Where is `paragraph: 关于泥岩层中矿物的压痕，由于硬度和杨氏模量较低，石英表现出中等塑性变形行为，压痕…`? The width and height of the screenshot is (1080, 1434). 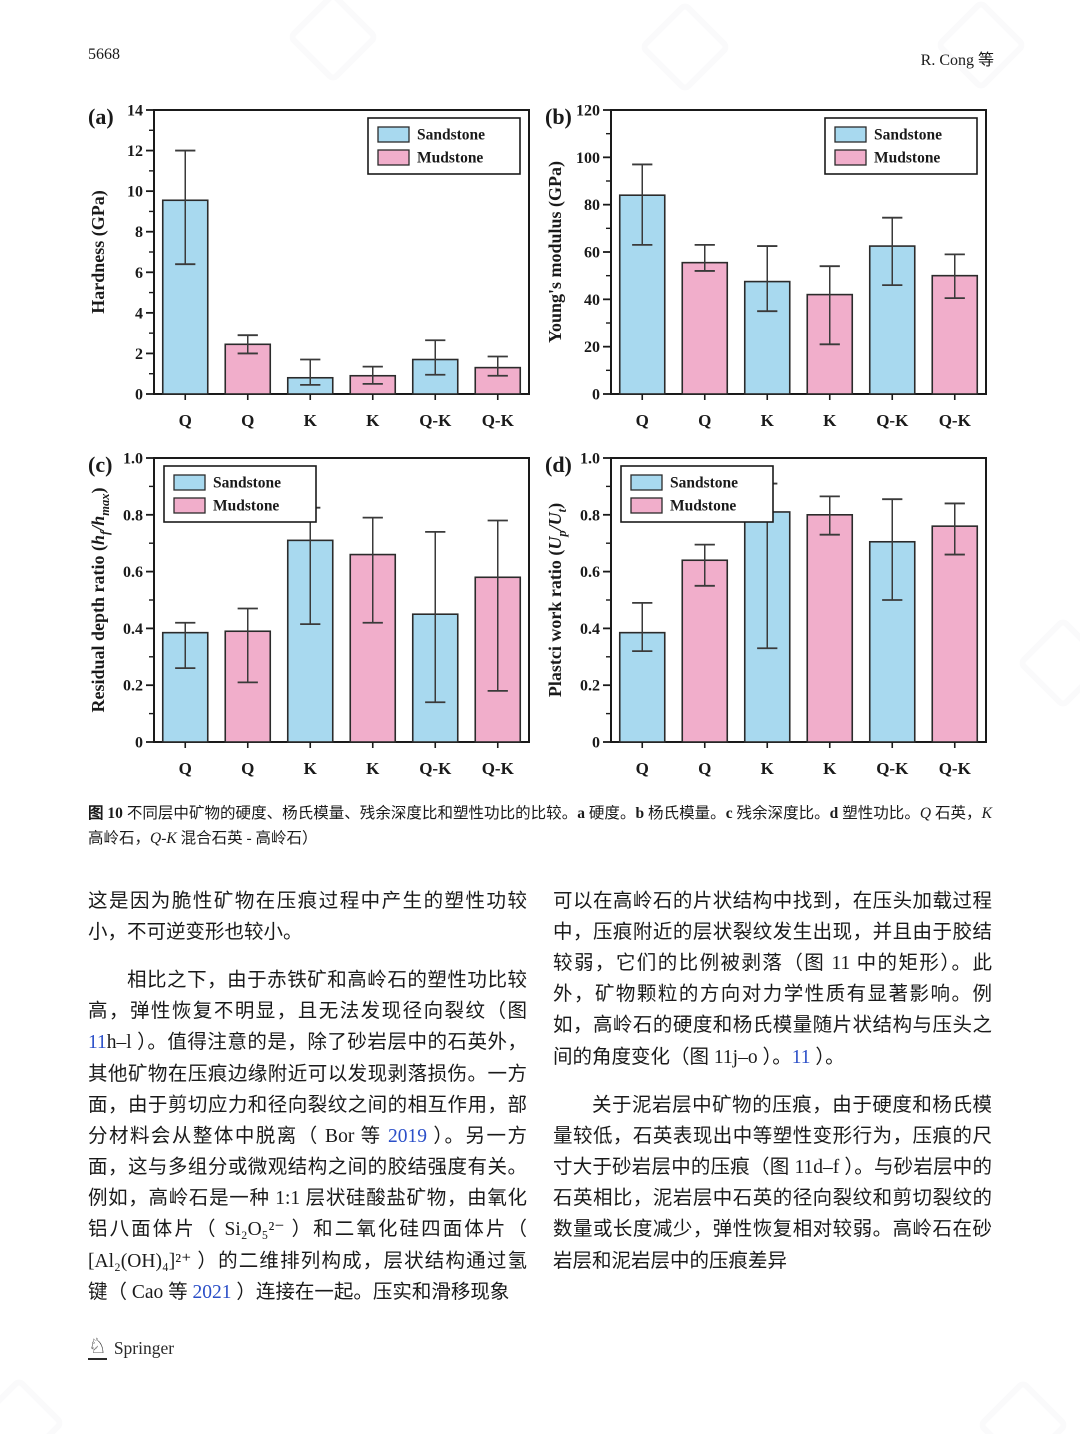
paragraph: 关于泥岩层中矿物的压痕，由于硬度和杨氏模量较低，石英表现出中等塑性变形行为，压痕… is located at coordinates (772, 1183).